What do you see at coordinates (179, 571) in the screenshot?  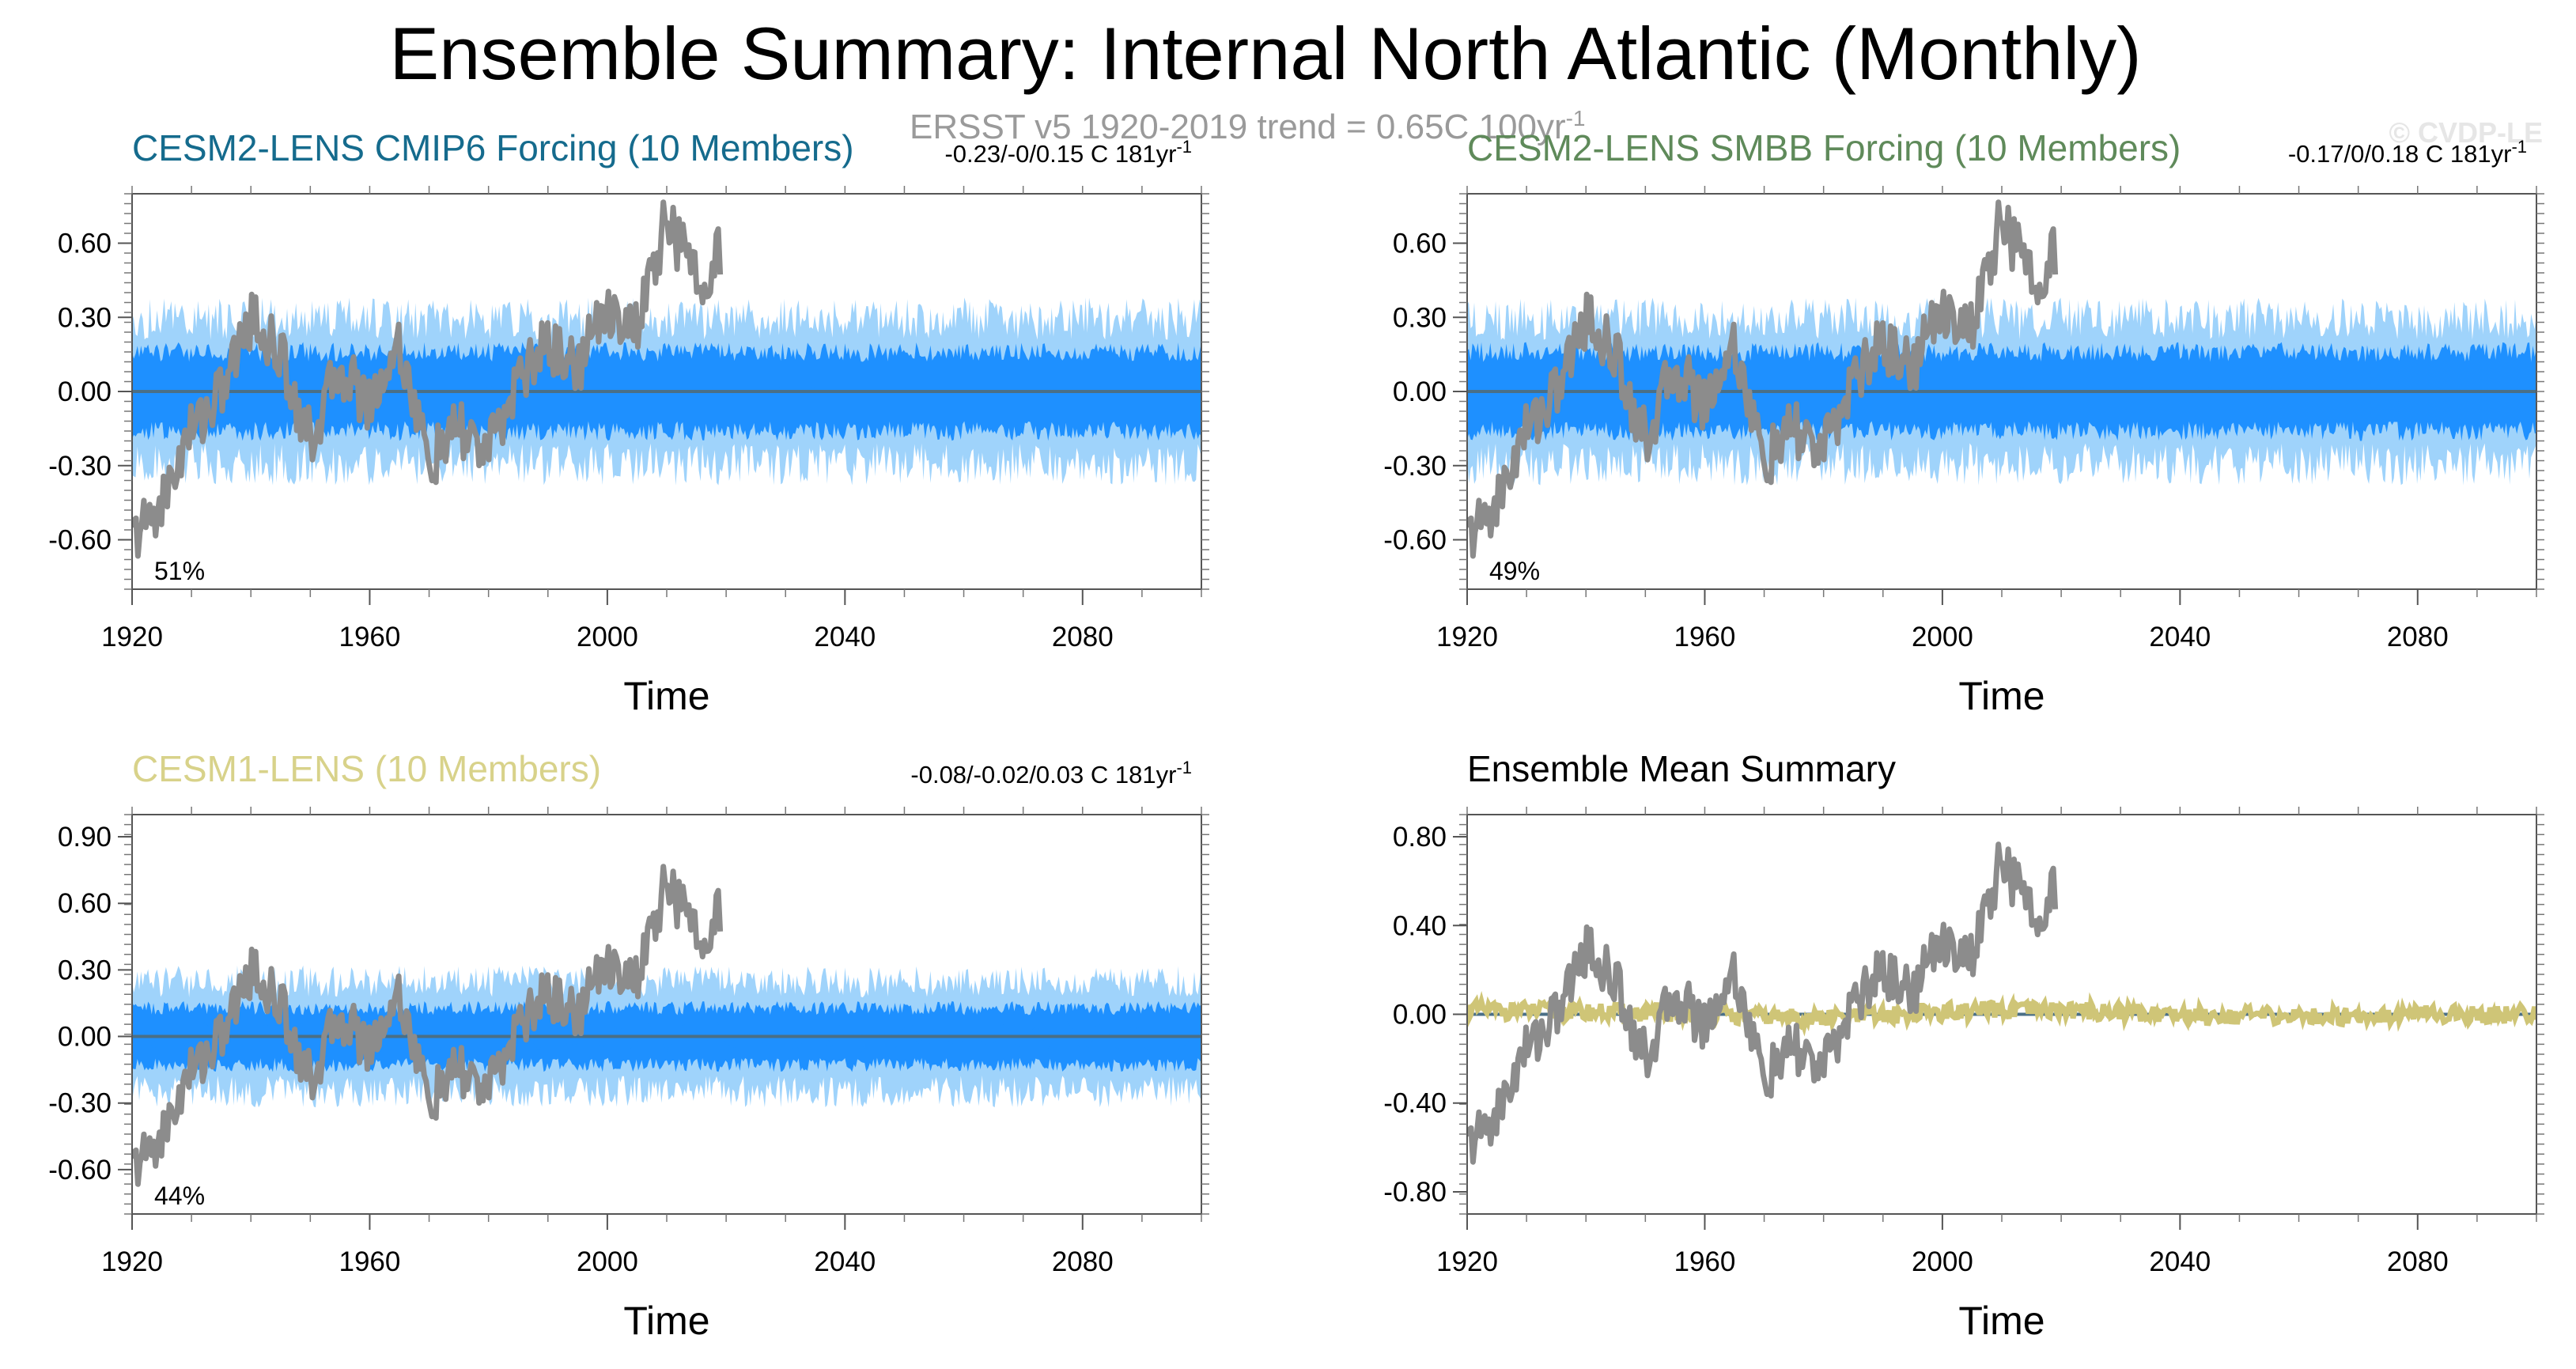 I see `percent-label: 51%` at bounding box center [179, 571].